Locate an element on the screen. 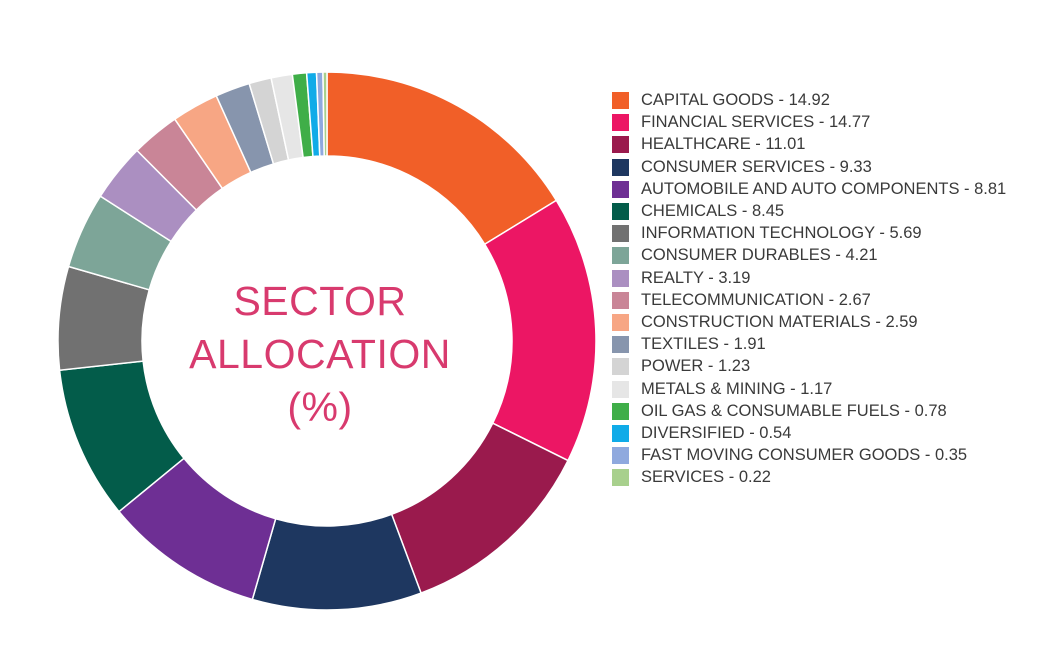  chart-title-line-3: (%) is located at coordinates (320, 407).